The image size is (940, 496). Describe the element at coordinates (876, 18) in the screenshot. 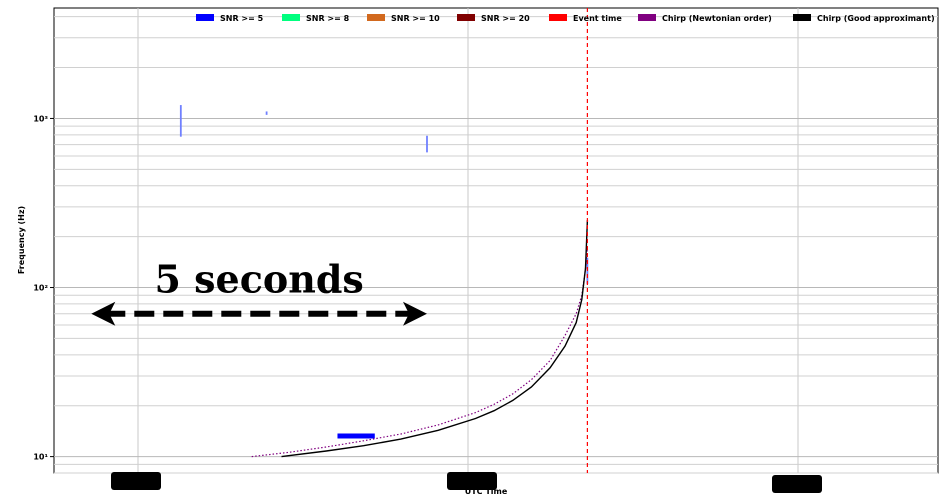

I see `legend-entry-label: Chirp (Good approximant)` at that location.